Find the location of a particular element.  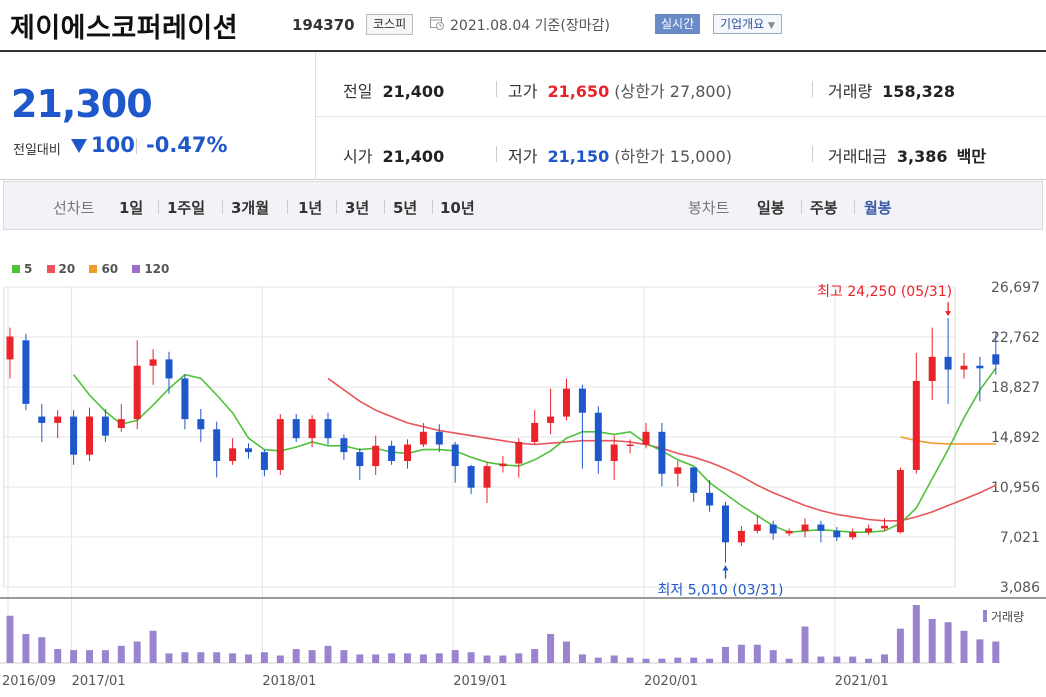

high-annotation: 최고 24,250 (05/31) is located at coordinates (884, 292).